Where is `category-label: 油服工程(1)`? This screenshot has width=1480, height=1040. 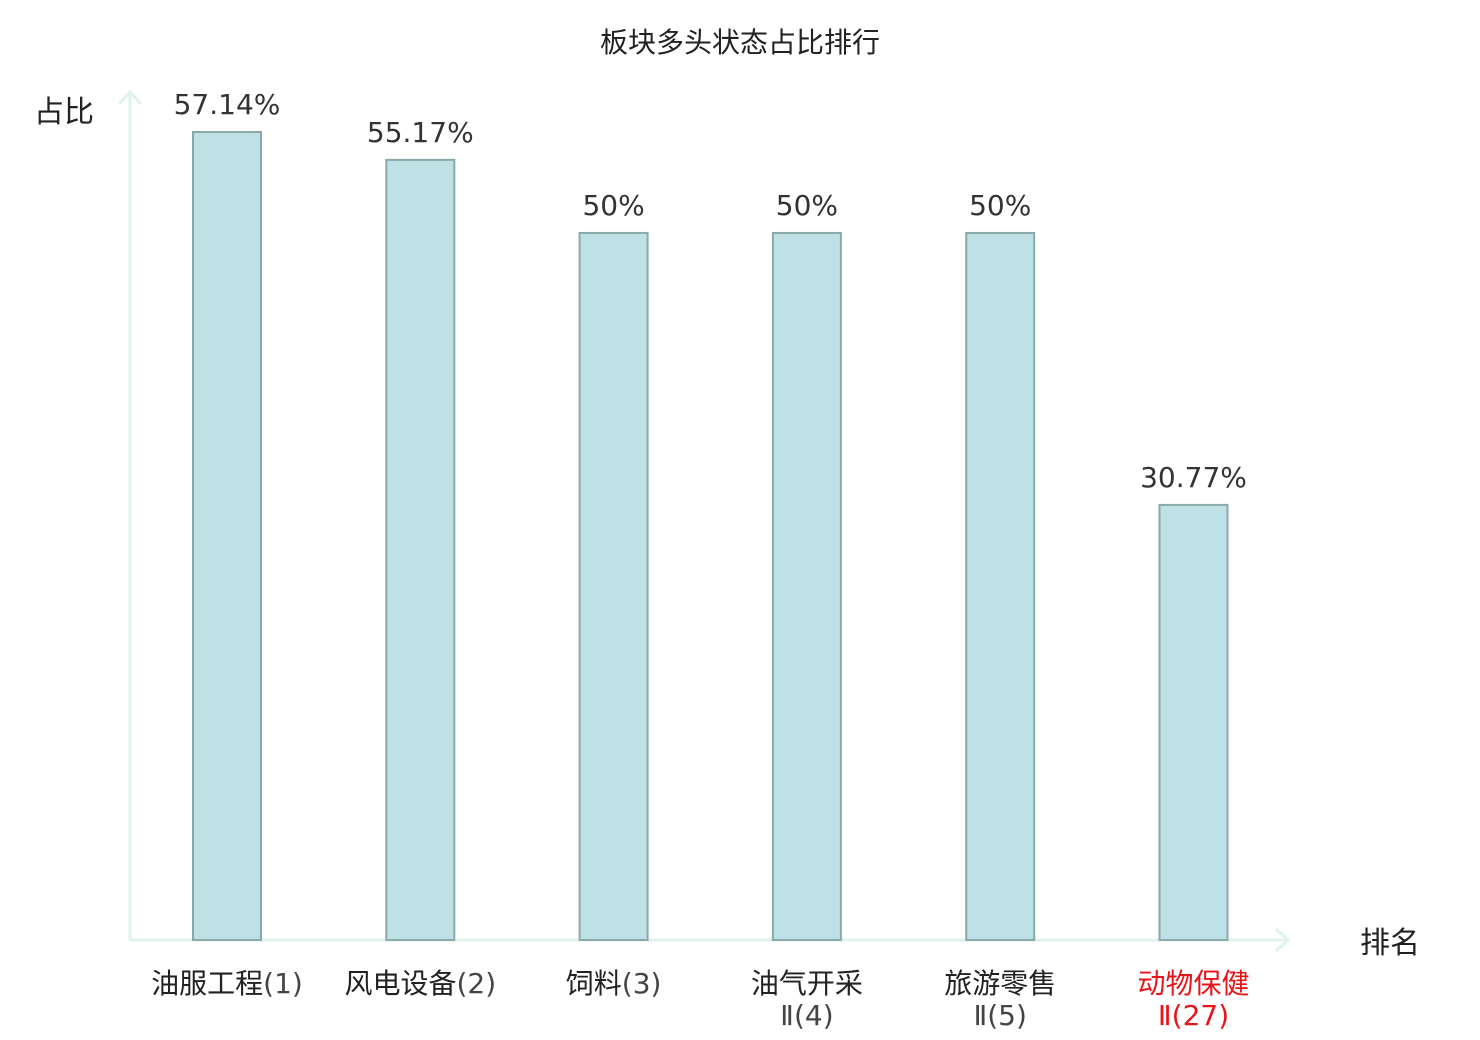
category-label: 油服工程(1) is located at coordinates (227, 983).